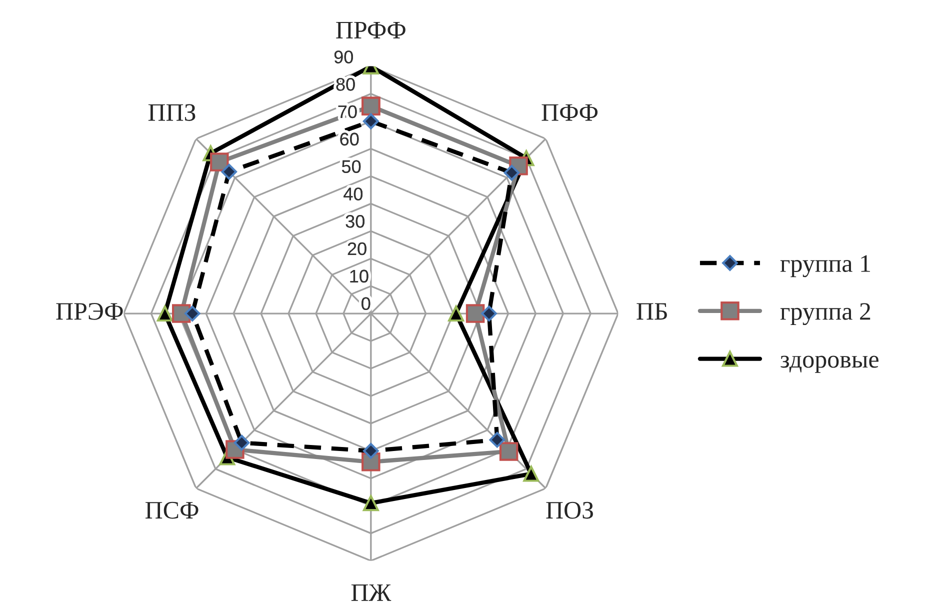 This screenshot has height=603, width=939. I want to click on spoke-label: ПРЭФ, so click(89, 311).